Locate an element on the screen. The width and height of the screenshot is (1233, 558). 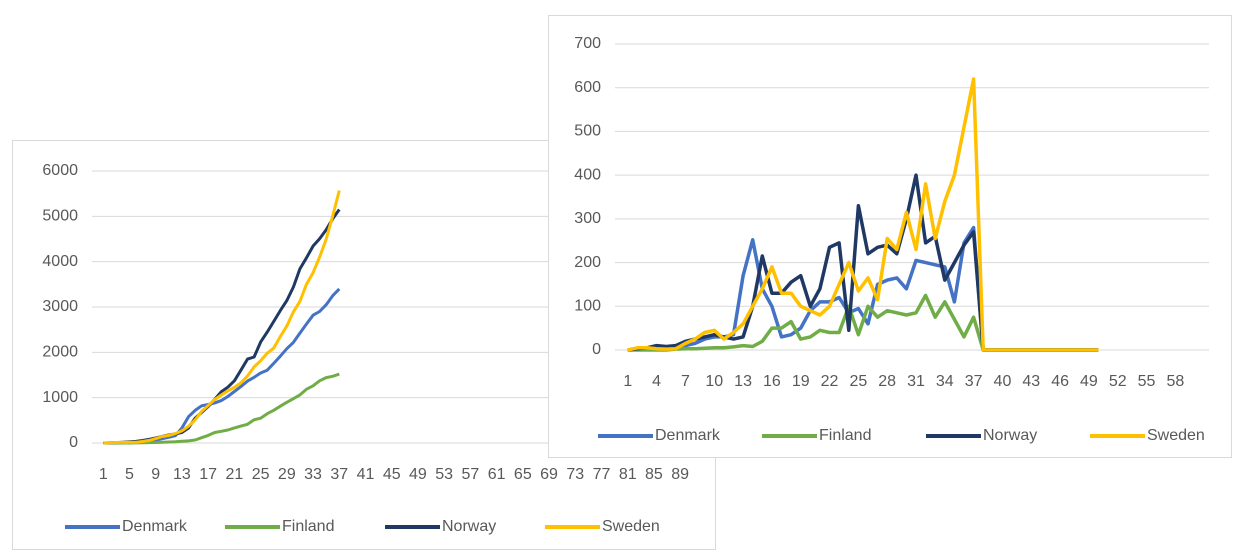
x-tick-label: 33 is located at coordinates (313, 474).